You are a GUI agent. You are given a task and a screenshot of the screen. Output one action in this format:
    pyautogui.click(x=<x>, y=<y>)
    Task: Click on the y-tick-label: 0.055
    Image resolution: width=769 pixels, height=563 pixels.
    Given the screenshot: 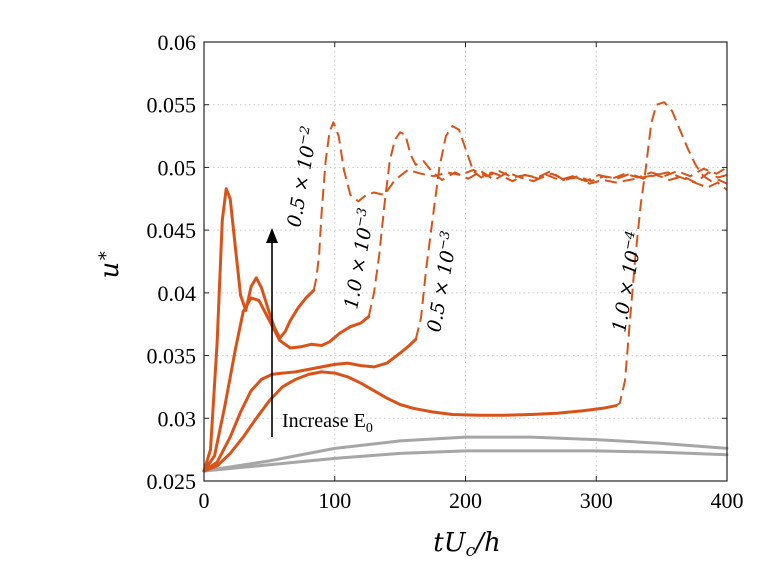 What is the action you would take?
    pyautogui.click(x=172, y=105)
    